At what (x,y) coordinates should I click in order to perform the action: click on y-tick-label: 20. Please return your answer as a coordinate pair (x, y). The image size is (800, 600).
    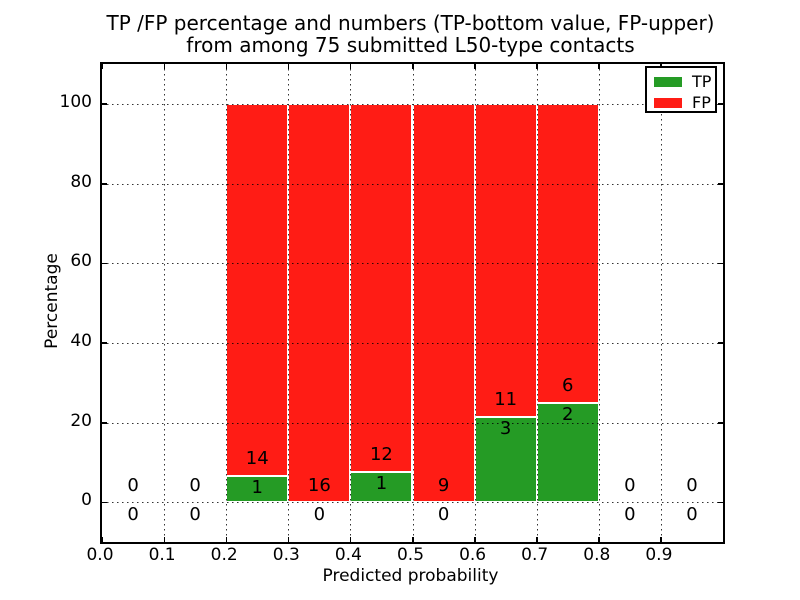
    Looking at the image, I should click on (81, 420).